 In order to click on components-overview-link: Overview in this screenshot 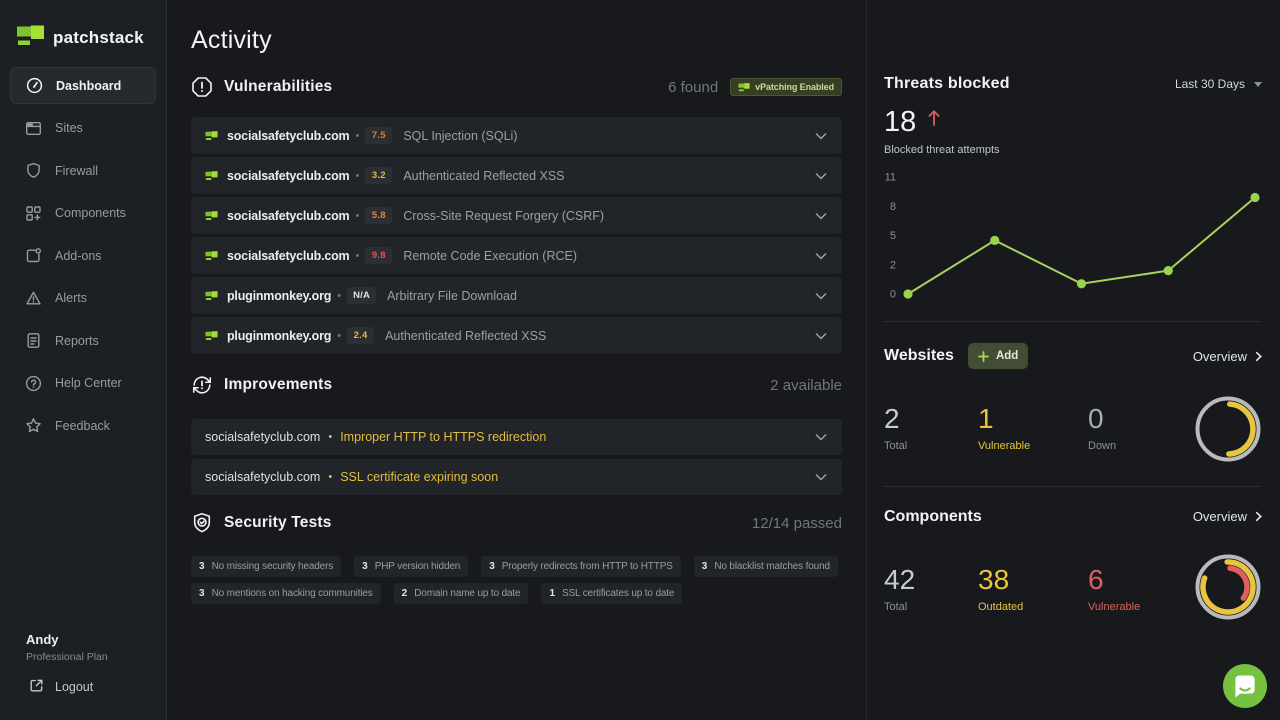, I will do `click(1227, 516)`.